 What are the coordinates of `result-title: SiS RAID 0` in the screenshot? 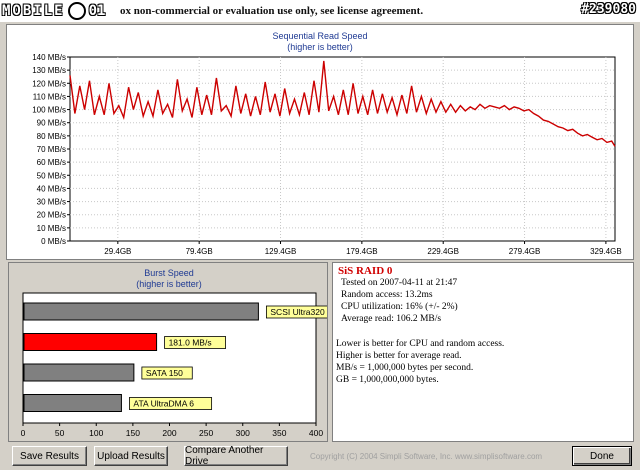 It's located at (365, 271).